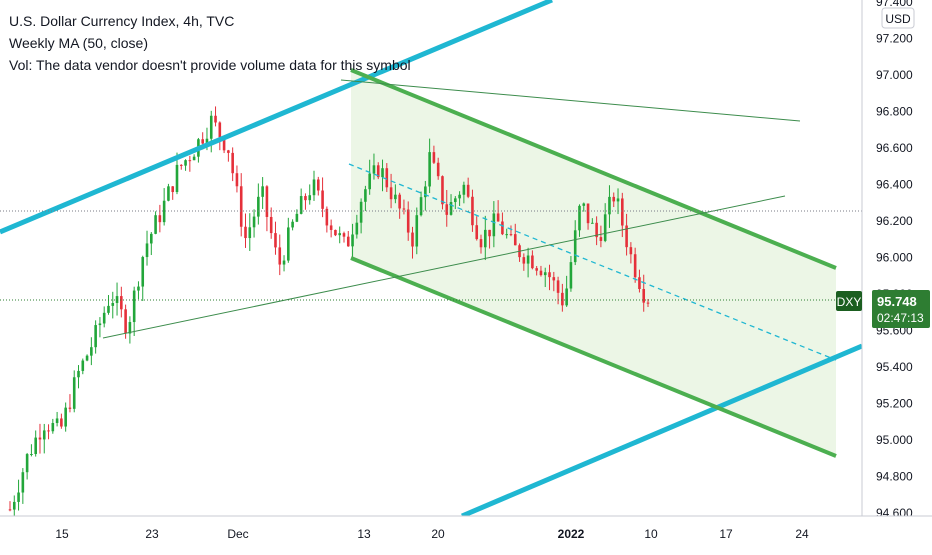  Describe the element at coordinates (894, 221) in the screenshot. I see `price-tick-label: 96.200` at that location.